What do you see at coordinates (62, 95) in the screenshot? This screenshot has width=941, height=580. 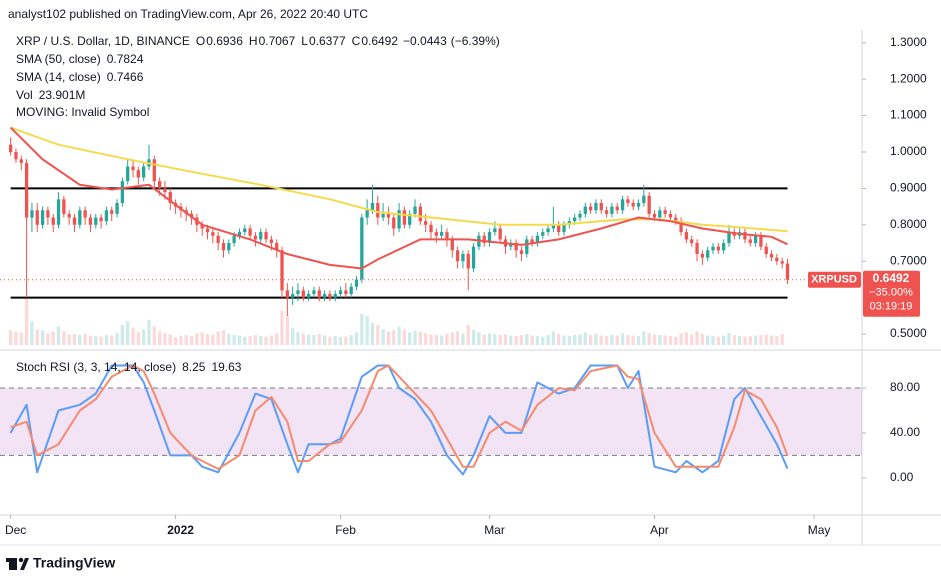 I see `legend-text: 23.901M` at bounding box center [62, 95].